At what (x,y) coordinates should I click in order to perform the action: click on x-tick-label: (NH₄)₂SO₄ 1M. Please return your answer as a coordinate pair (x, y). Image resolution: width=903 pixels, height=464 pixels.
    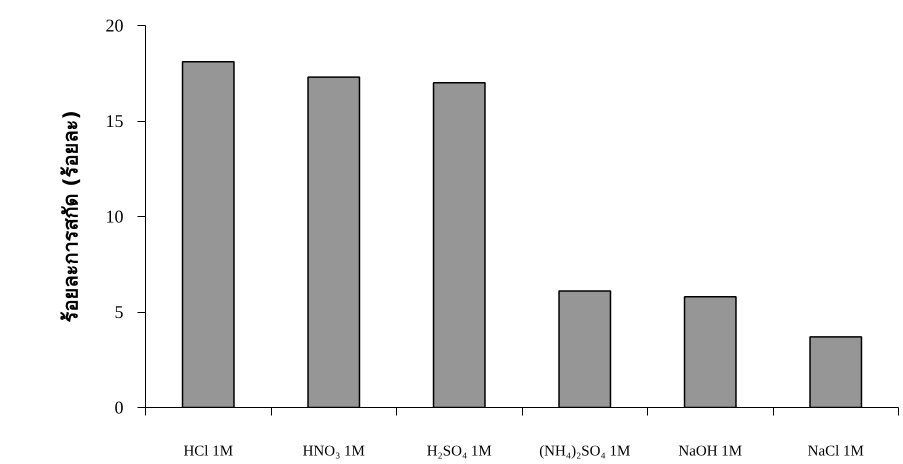
    Looking at the image, I should click on (584, 452).